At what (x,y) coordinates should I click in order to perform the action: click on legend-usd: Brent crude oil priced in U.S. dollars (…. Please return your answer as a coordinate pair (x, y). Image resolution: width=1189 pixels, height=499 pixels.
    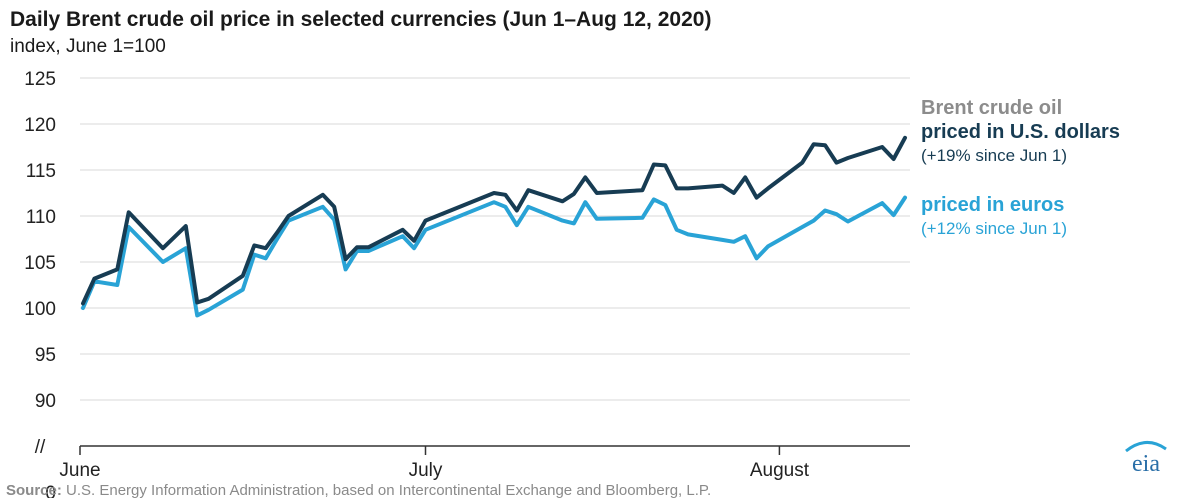
    Looking at the image, I should click on (1020, 132).